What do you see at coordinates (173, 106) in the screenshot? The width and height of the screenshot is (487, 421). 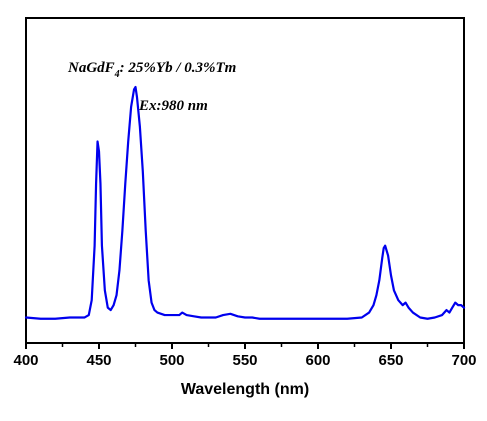 I see `excitation-annotation: Ex:980 nm` at bounding box center [173, 106].